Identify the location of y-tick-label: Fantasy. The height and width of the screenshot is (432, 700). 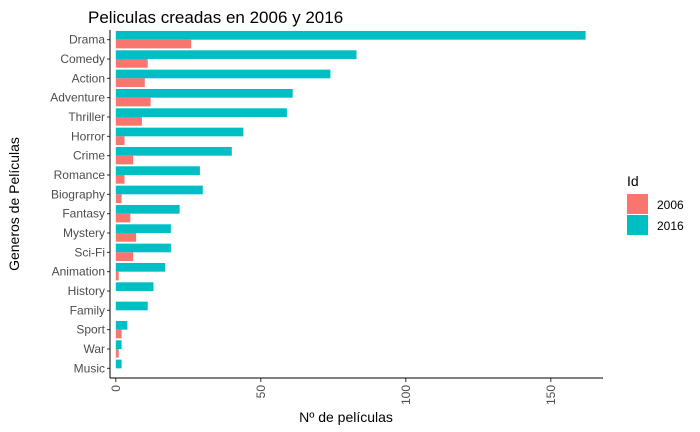
(83, 214).